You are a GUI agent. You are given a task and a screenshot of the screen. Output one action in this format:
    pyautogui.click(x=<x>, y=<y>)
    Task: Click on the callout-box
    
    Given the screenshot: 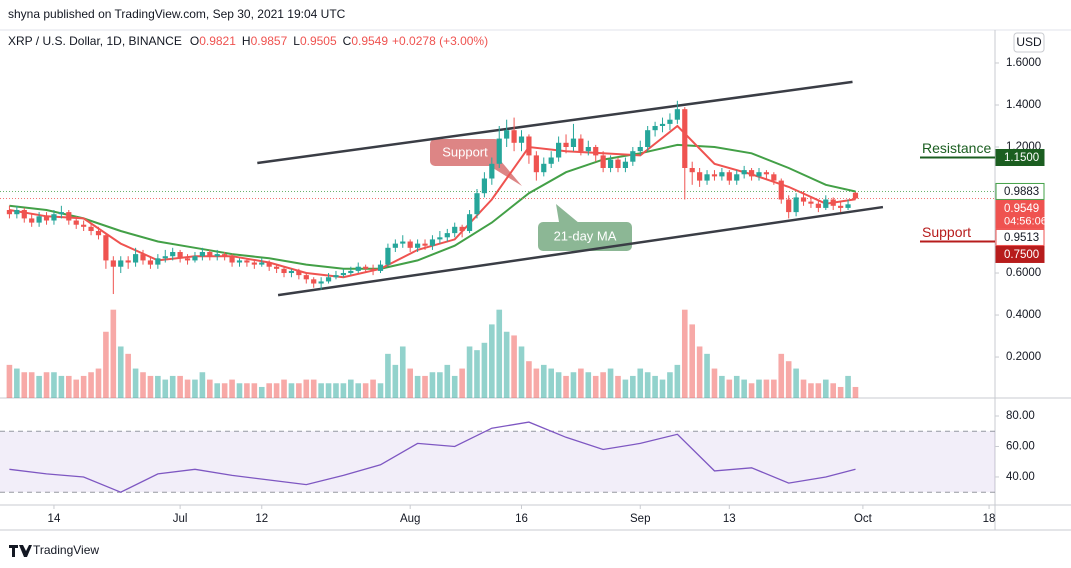 What is the action you would take?
    pyautogui.click(x=465, y=152)
    